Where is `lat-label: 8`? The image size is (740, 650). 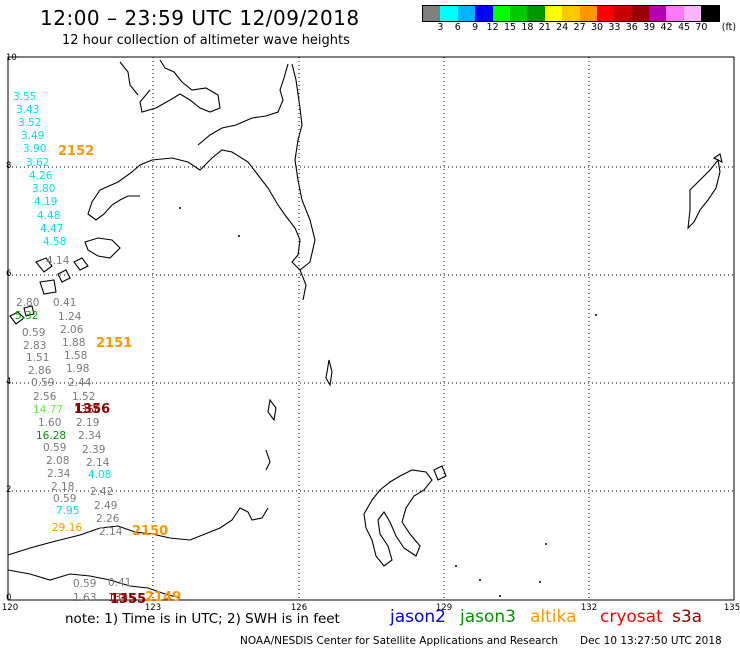 lat-label: 8 is located at coordinates (8, 166).